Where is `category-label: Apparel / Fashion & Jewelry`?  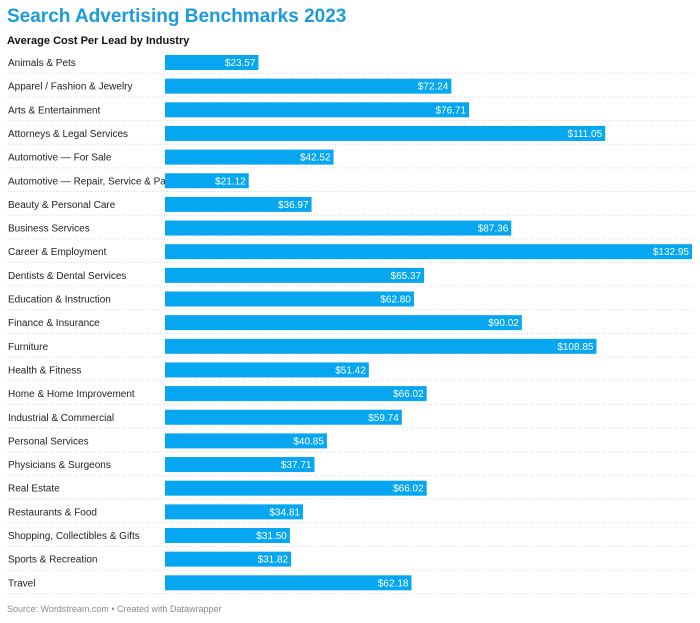 category-label: Apparel / Fashion & Jewelry is located at coordinates (70, 87).